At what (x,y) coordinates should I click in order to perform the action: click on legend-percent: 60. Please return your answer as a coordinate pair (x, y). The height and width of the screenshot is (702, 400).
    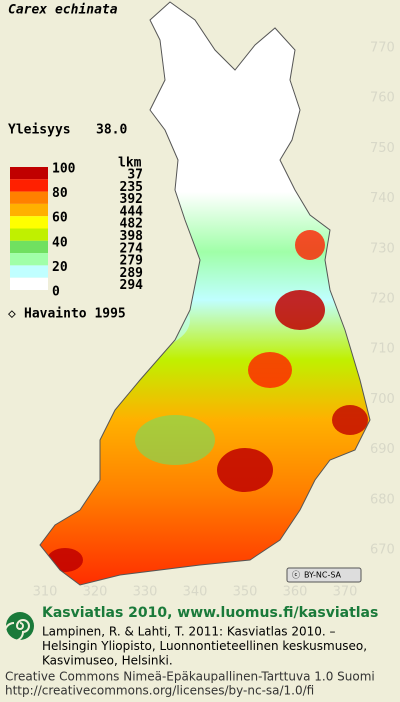
    Looking at the image, I should click on (60, 218).